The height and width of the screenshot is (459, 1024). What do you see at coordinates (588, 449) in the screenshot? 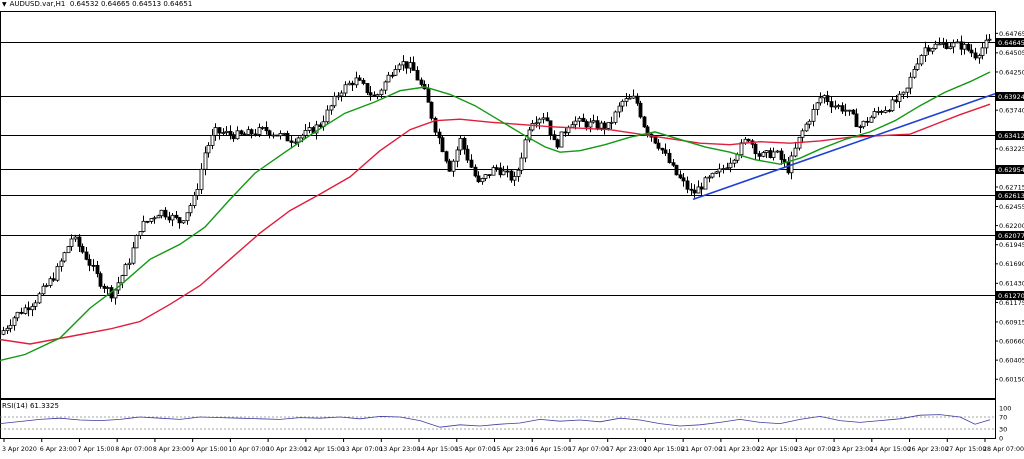
I see `time-tick-label: 17 Apr 07:00` at bounding box center [588, 449].